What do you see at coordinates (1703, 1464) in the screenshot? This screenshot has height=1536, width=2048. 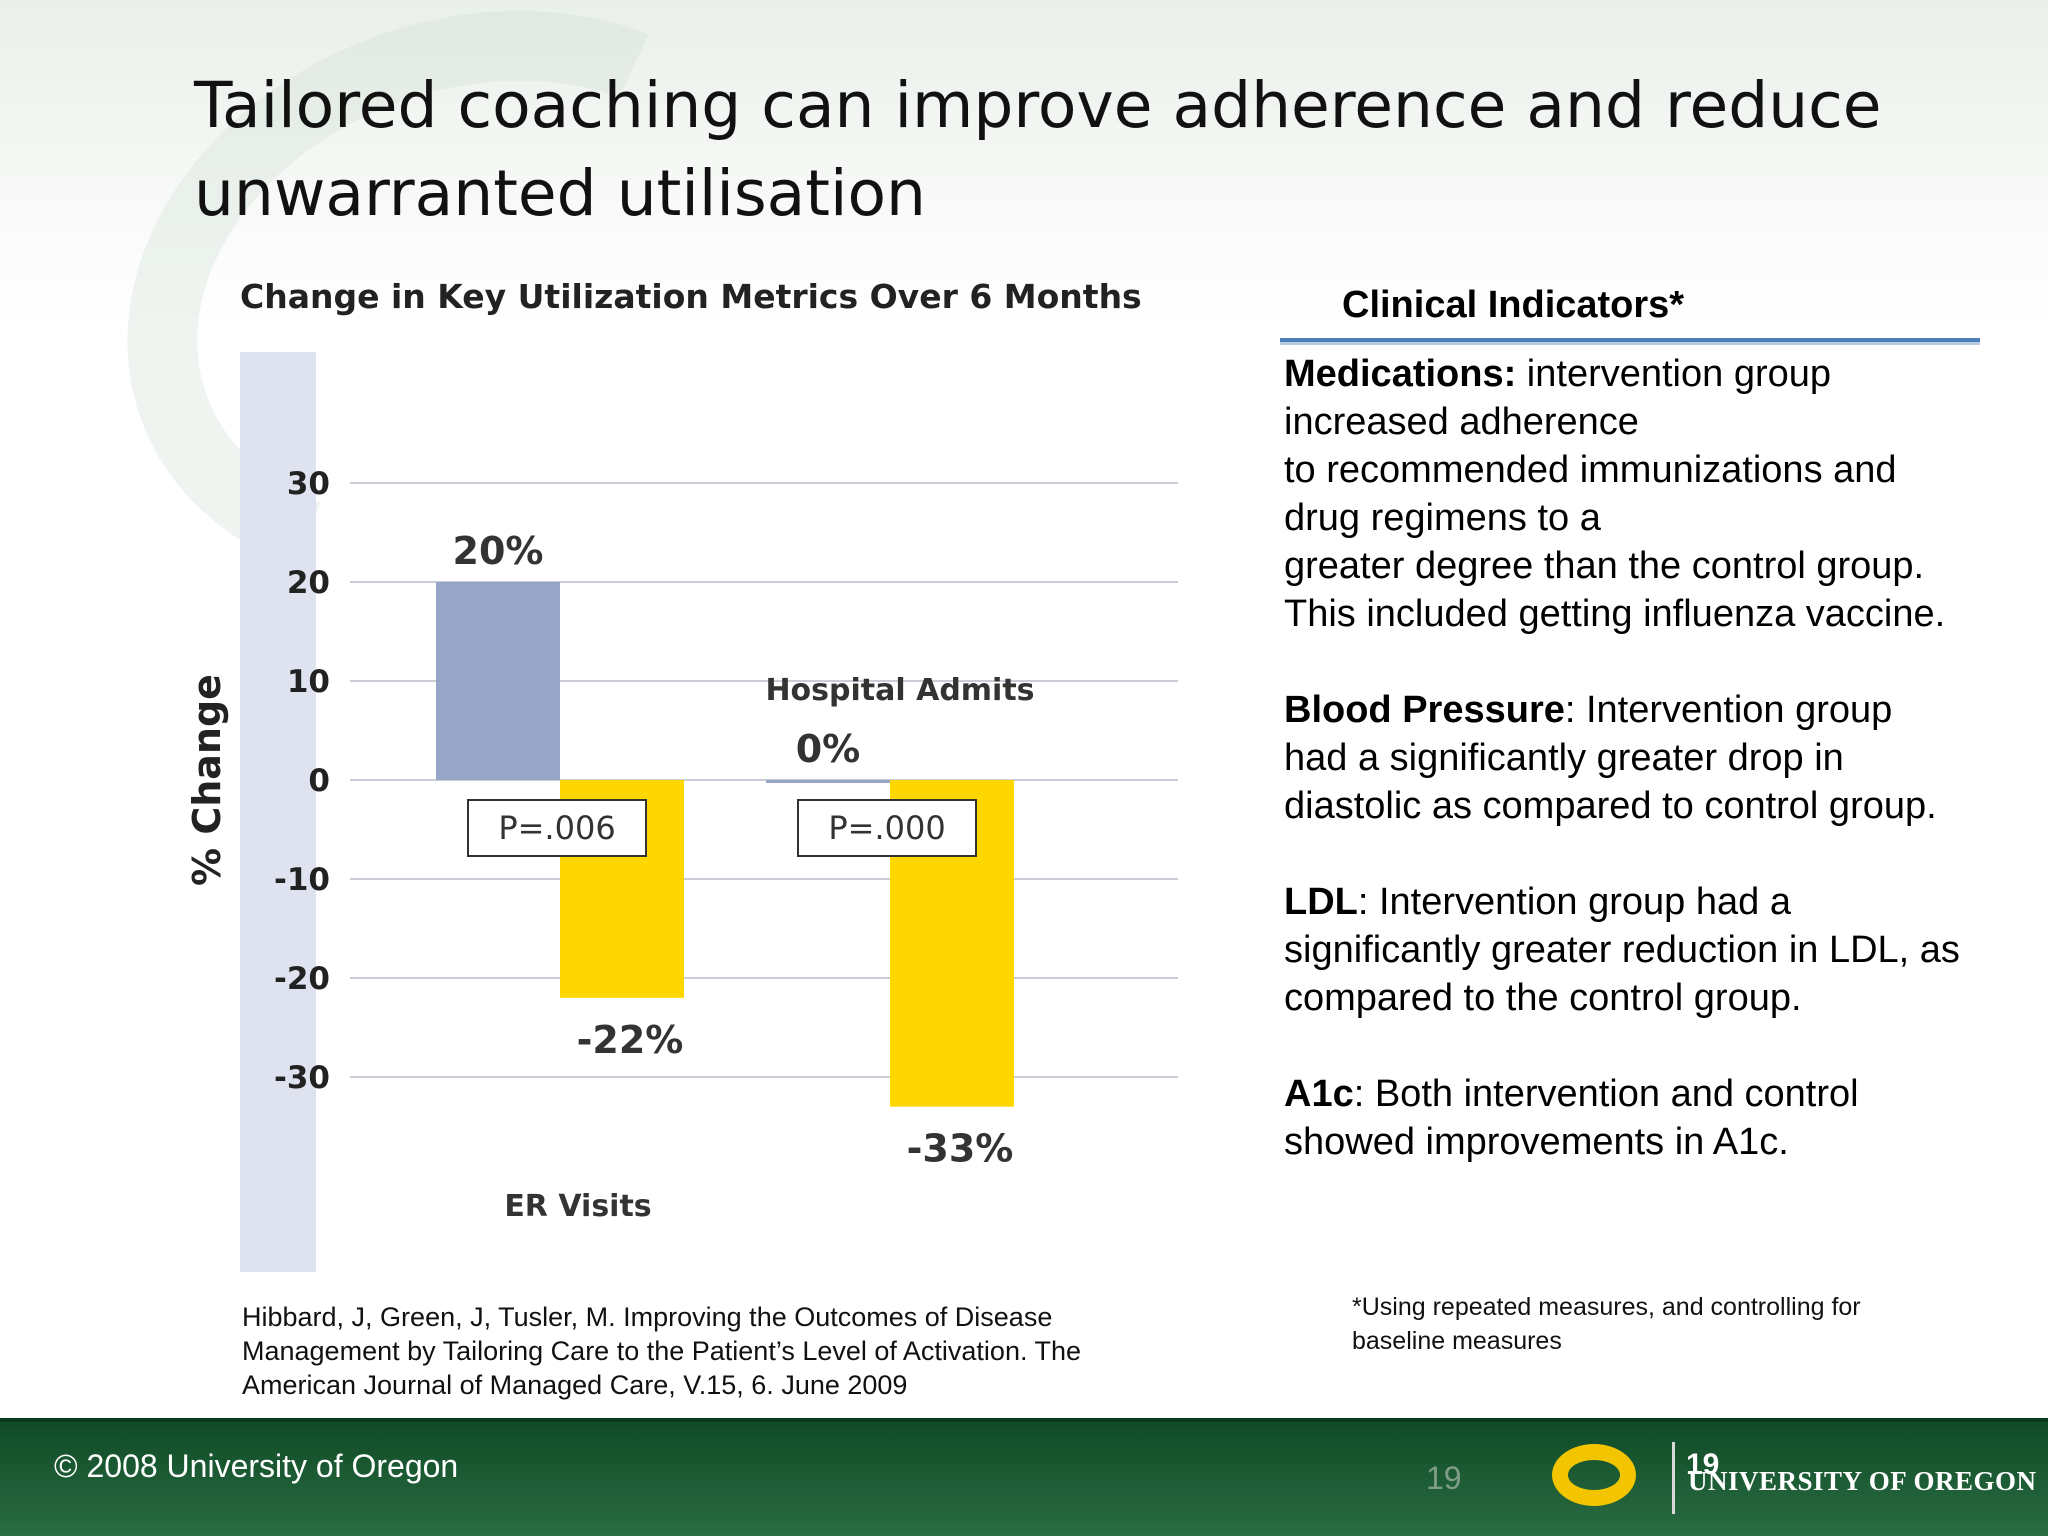 I see `page-number-overlay: 19` at bounding box center [1703, 1464].